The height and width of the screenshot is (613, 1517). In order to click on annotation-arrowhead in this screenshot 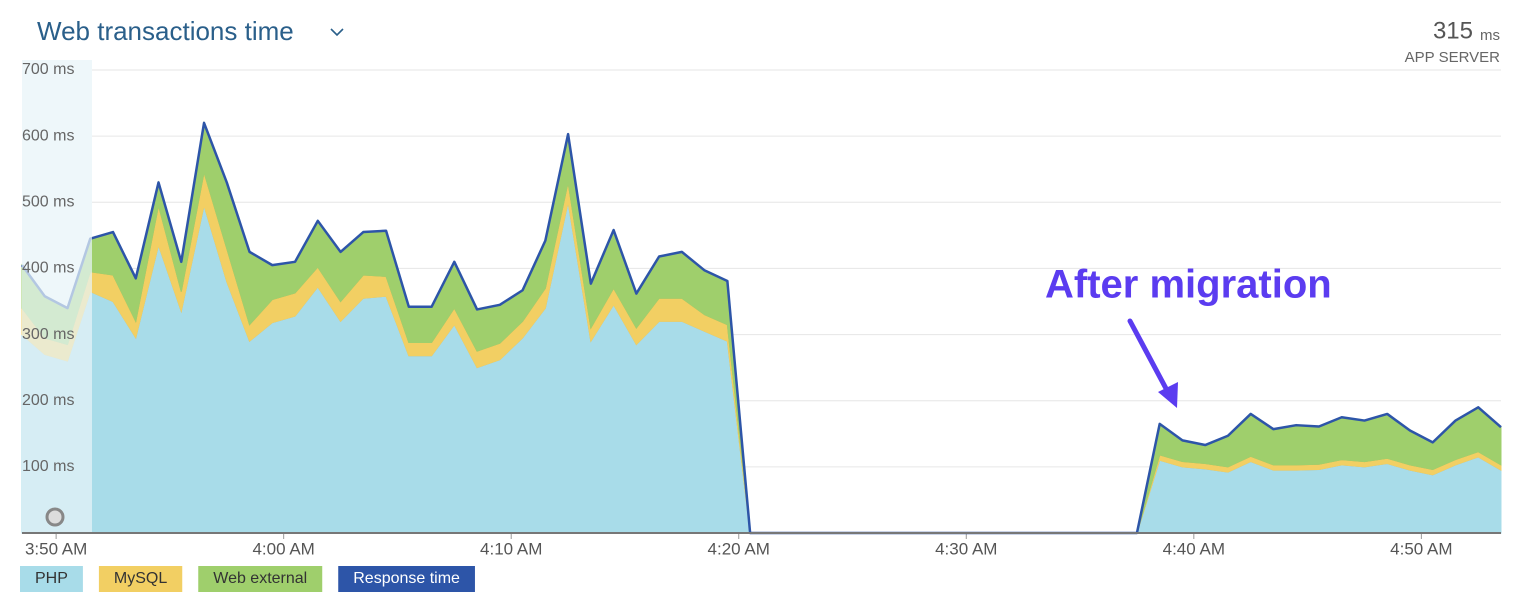, I will do `click(1168, 395)`.